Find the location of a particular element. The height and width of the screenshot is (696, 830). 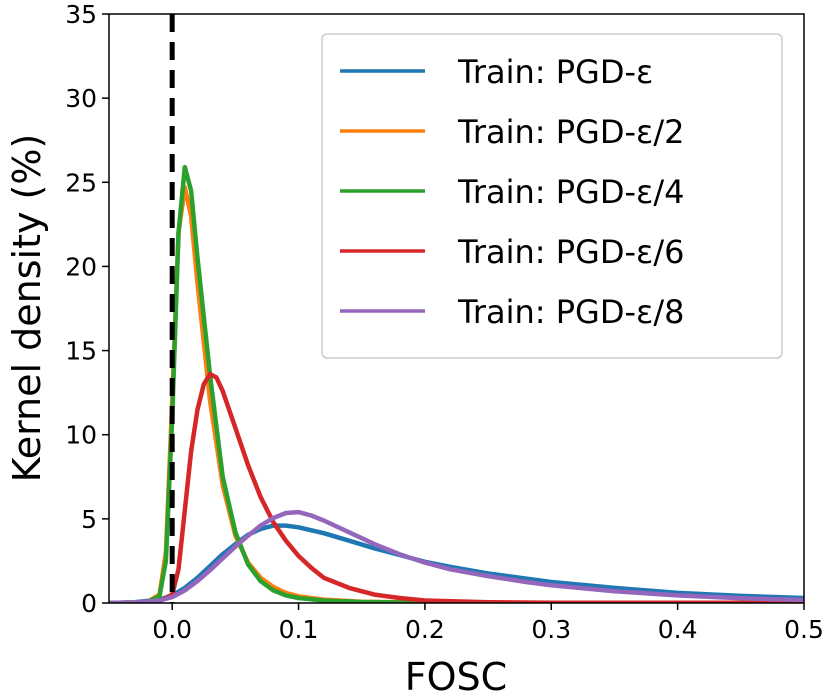

y-tick-label: 10 is located at coordinates (81, 435).